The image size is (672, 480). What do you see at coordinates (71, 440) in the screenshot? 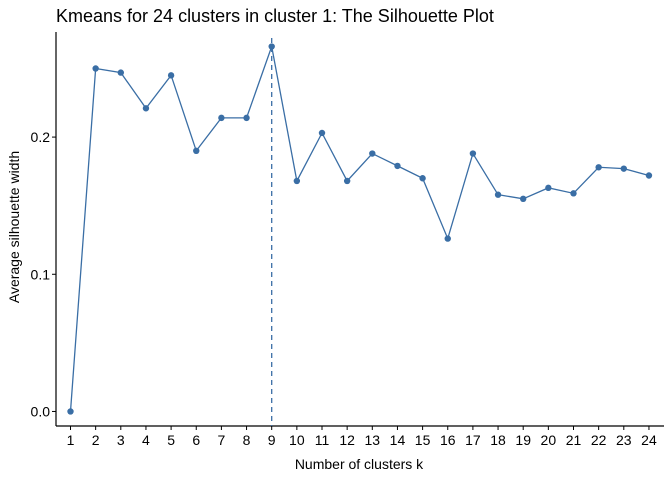
I see `x-tick-label: 1` at bounding box center [71, 440].